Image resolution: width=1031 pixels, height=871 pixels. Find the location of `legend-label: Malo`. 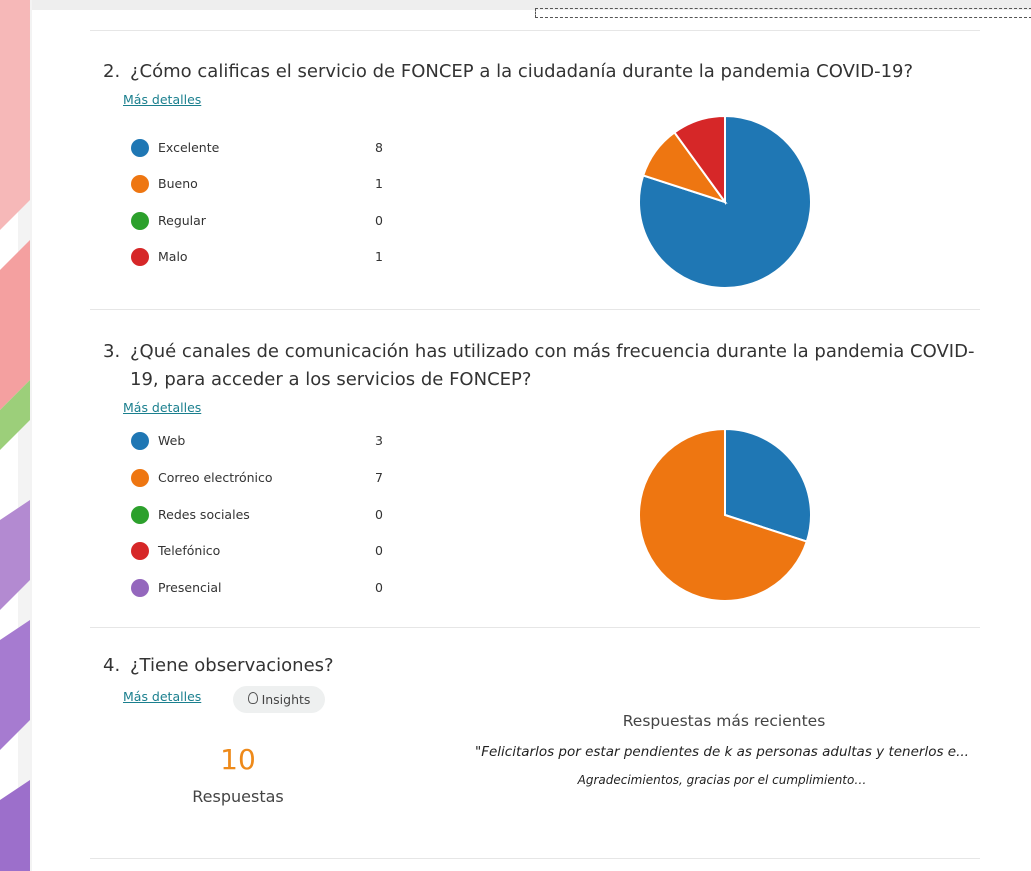

legend-label: Malo is located at coordinates (173, 256).